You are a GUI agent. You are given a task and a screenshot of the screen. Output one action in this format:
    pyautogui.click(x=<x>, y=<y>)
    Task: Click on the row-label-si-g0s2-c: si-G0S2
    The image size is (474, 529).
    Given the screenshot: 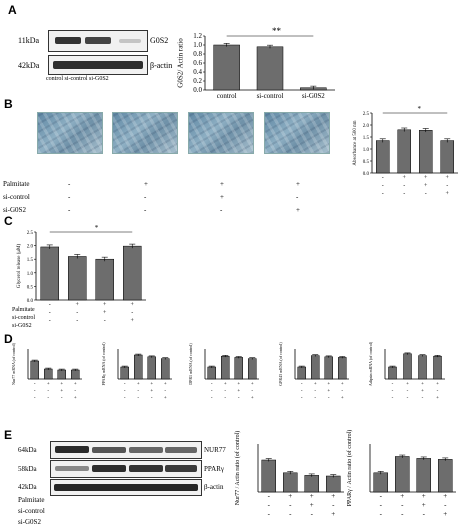 What is the action you would take?
    pyautogui.click(x=22, y=326)
    